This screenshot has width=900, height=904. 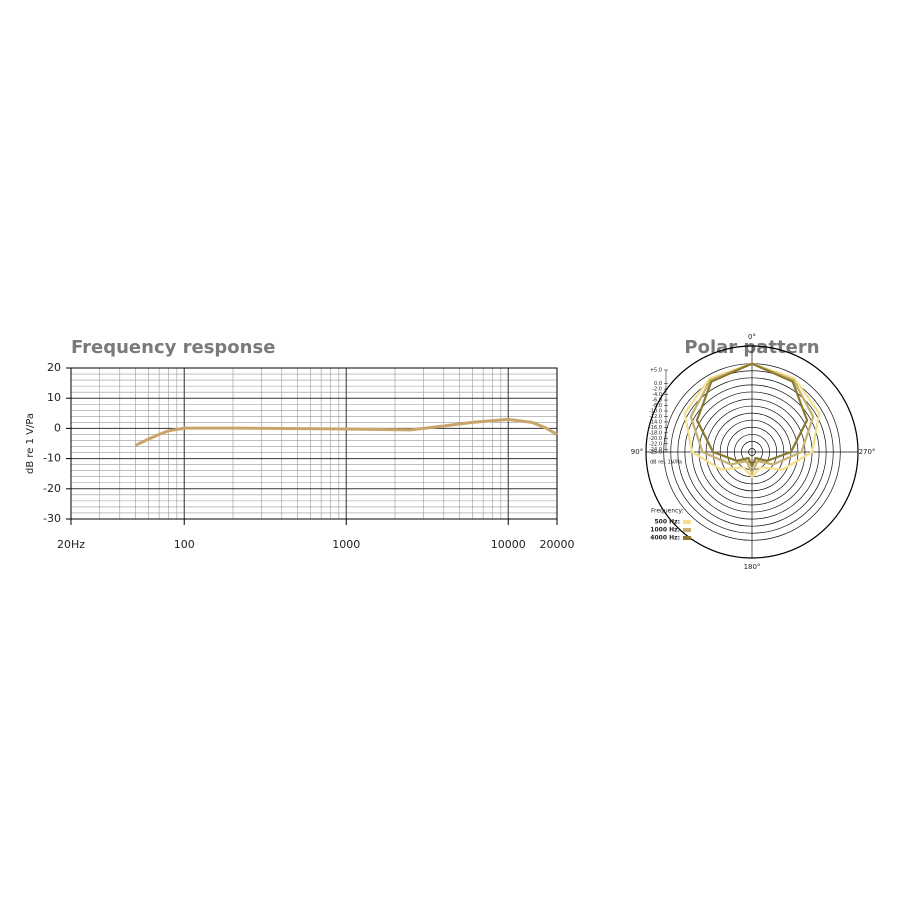 I want to click on scale-label: -6.0, so click(x=657, y=401).